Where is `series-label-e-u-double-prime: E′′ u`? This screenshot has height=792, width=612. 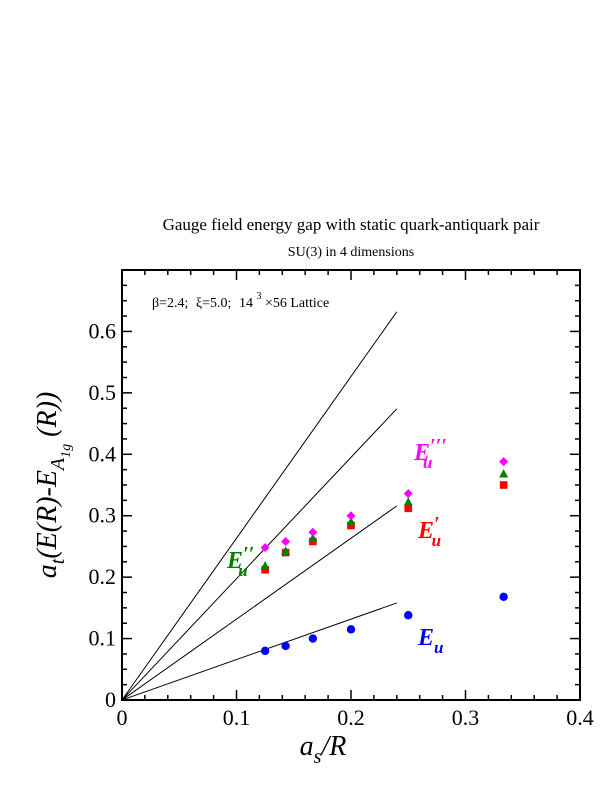 series-label-e-u-double-prime: E′′ u is located at coordinates (240, 561).